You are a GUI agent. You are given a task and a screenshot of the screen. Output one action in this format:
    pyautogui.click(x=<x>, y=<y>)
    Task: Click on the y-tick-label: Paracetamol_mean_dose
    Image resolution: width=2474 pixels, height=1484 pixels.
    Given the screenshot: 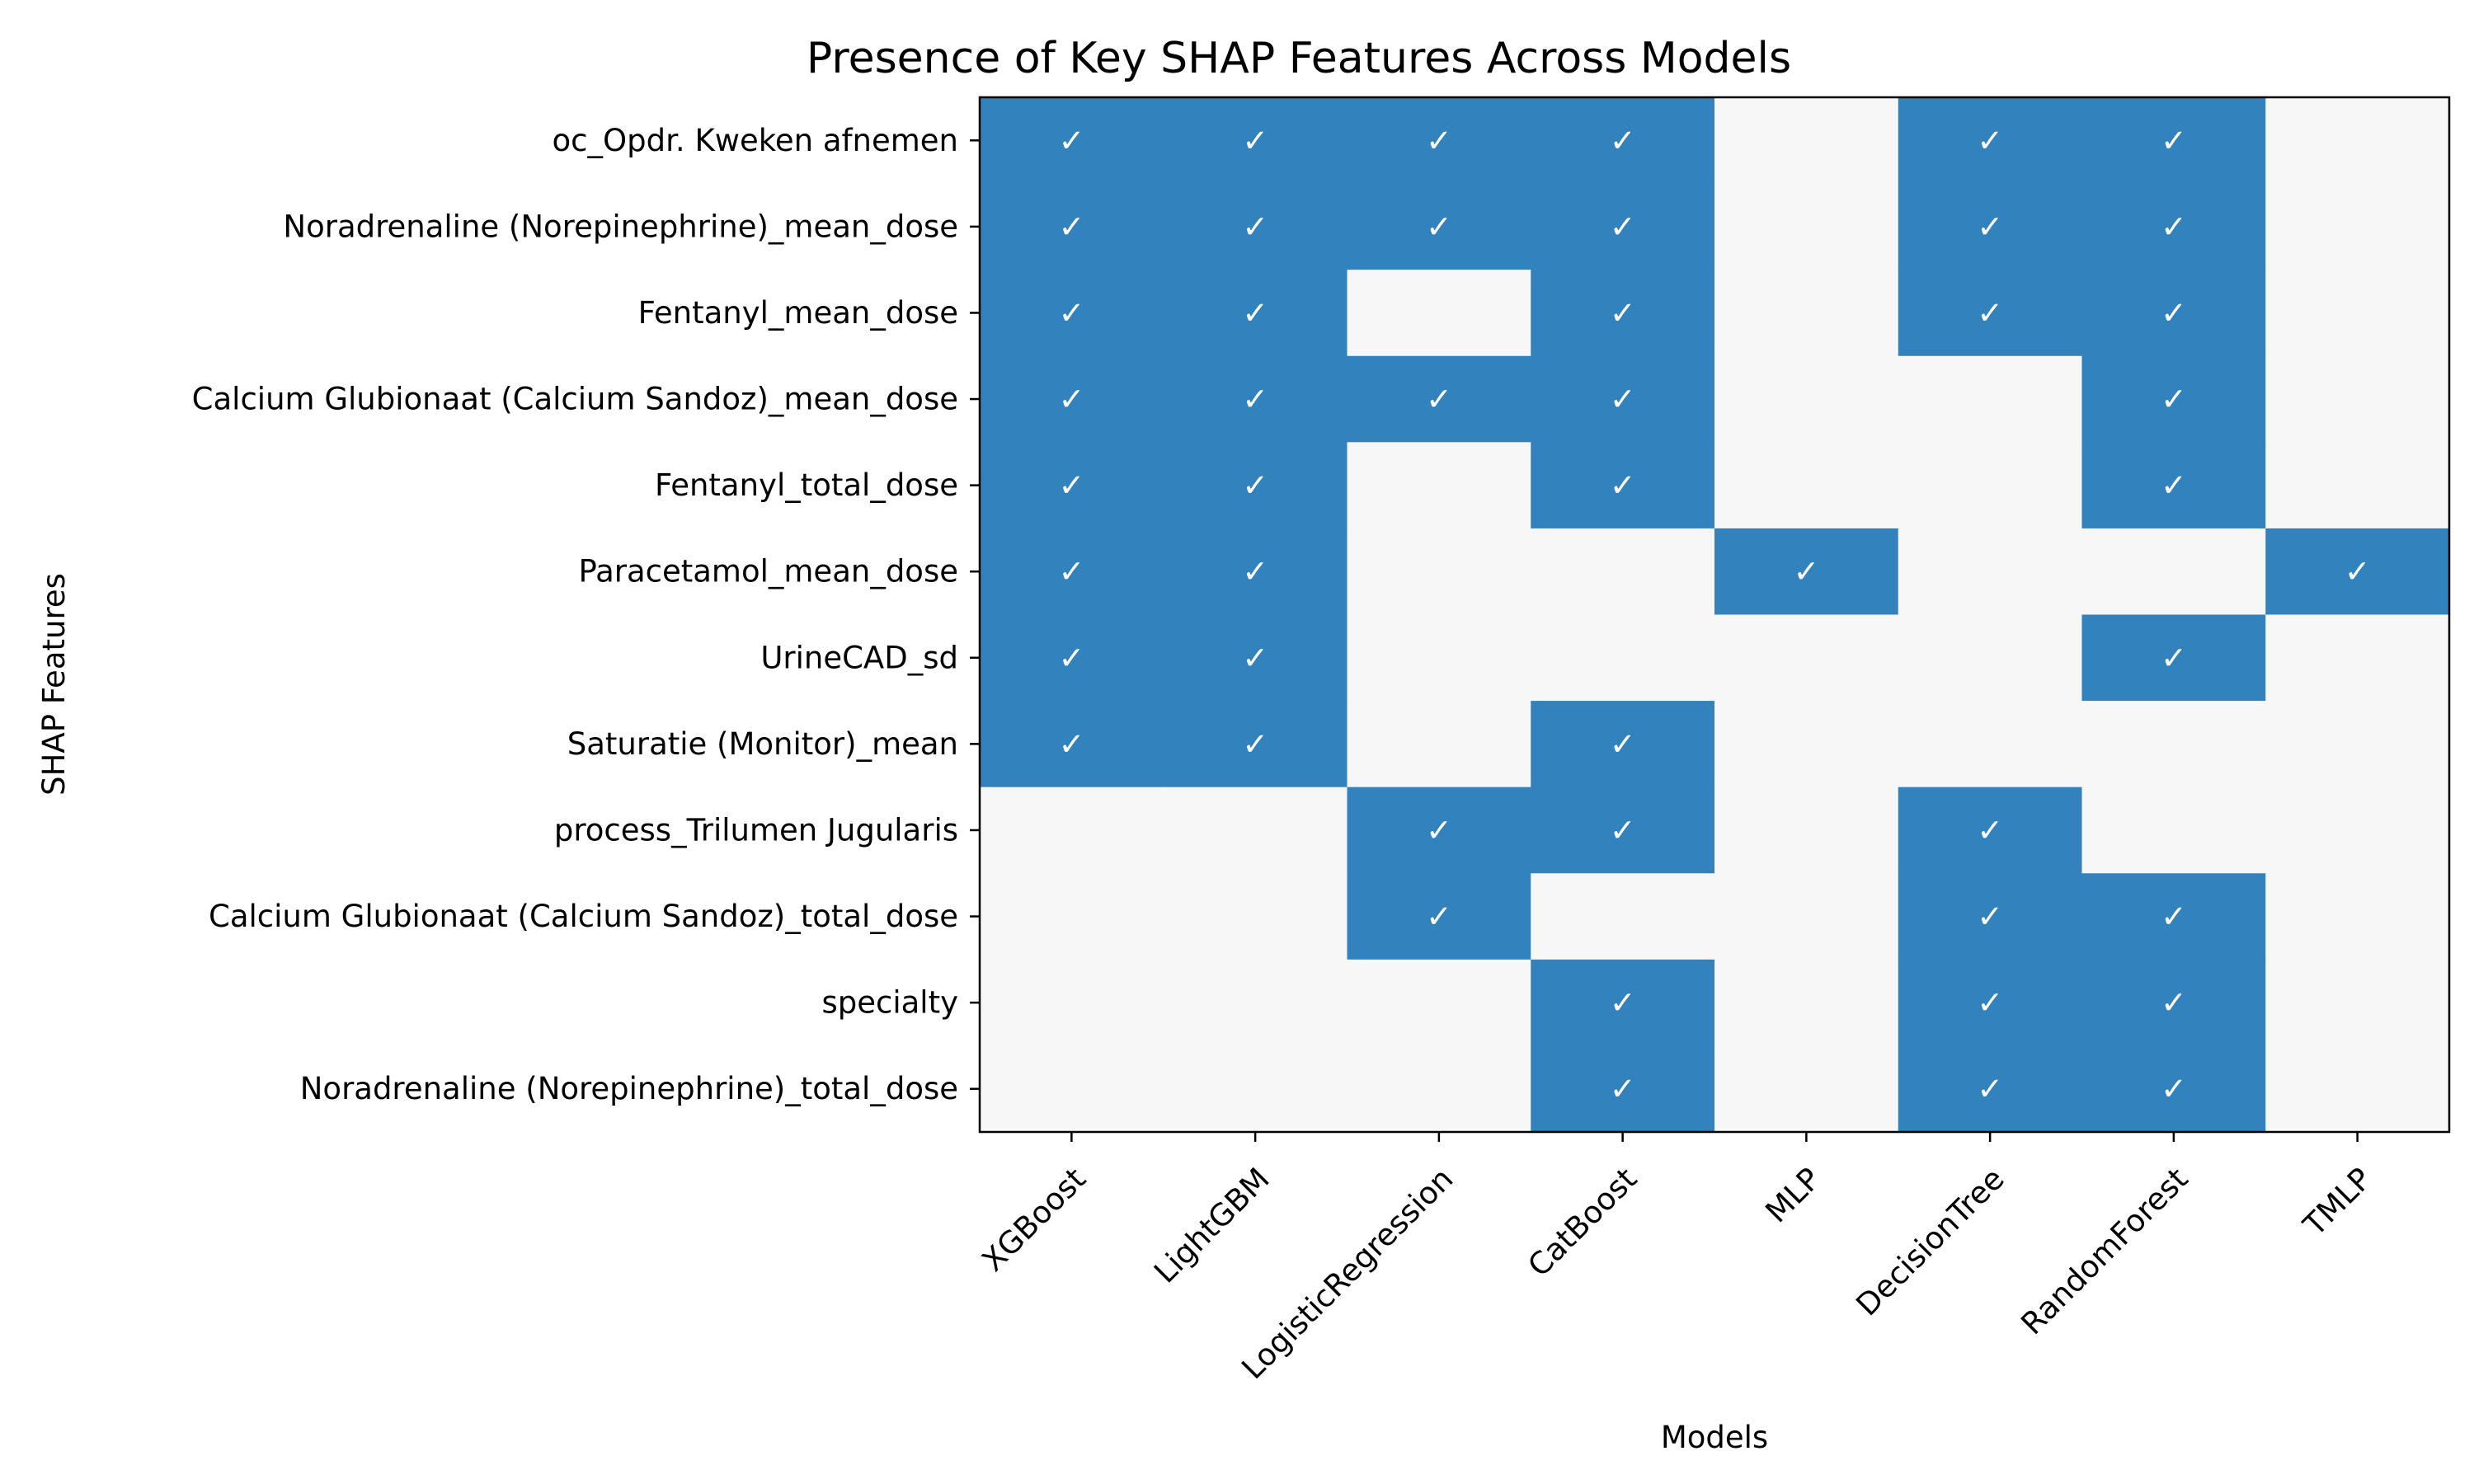 What is the action you would take?
    pyautogui.click(x=768, y=571)
    